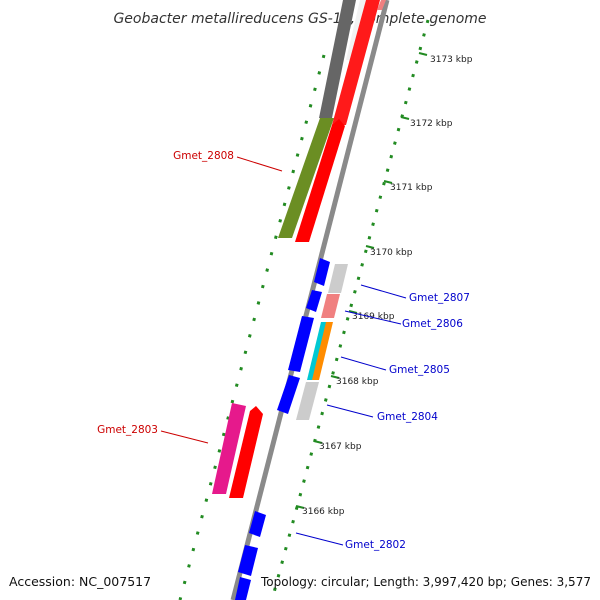  I want to click on gene-label-gmet-2803: Gmet_2803, so click(127, 430).